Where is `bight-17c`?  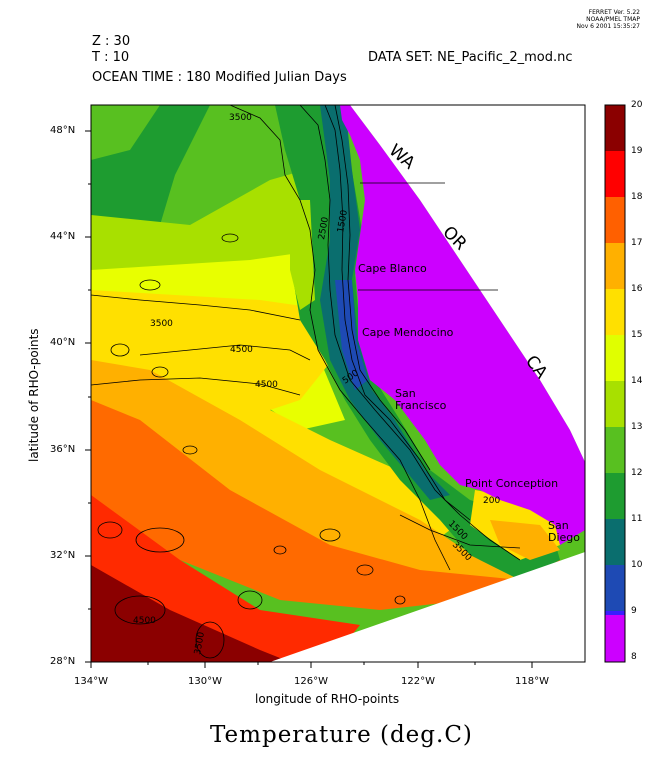
bight-17c is located at coordinates (525, 540).